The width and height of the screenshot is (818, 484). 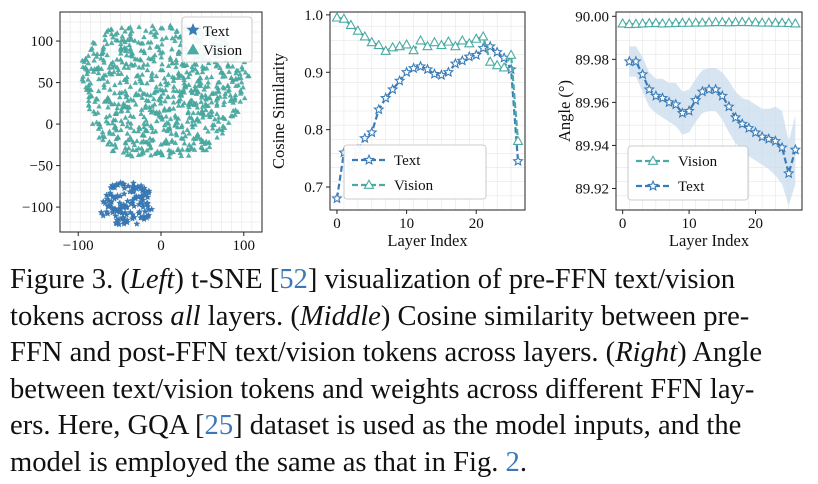 What do you see at coordinates (161, 246) in the screenshot?
I see `x-tick-label: 0` at bounding box center [161, 246].